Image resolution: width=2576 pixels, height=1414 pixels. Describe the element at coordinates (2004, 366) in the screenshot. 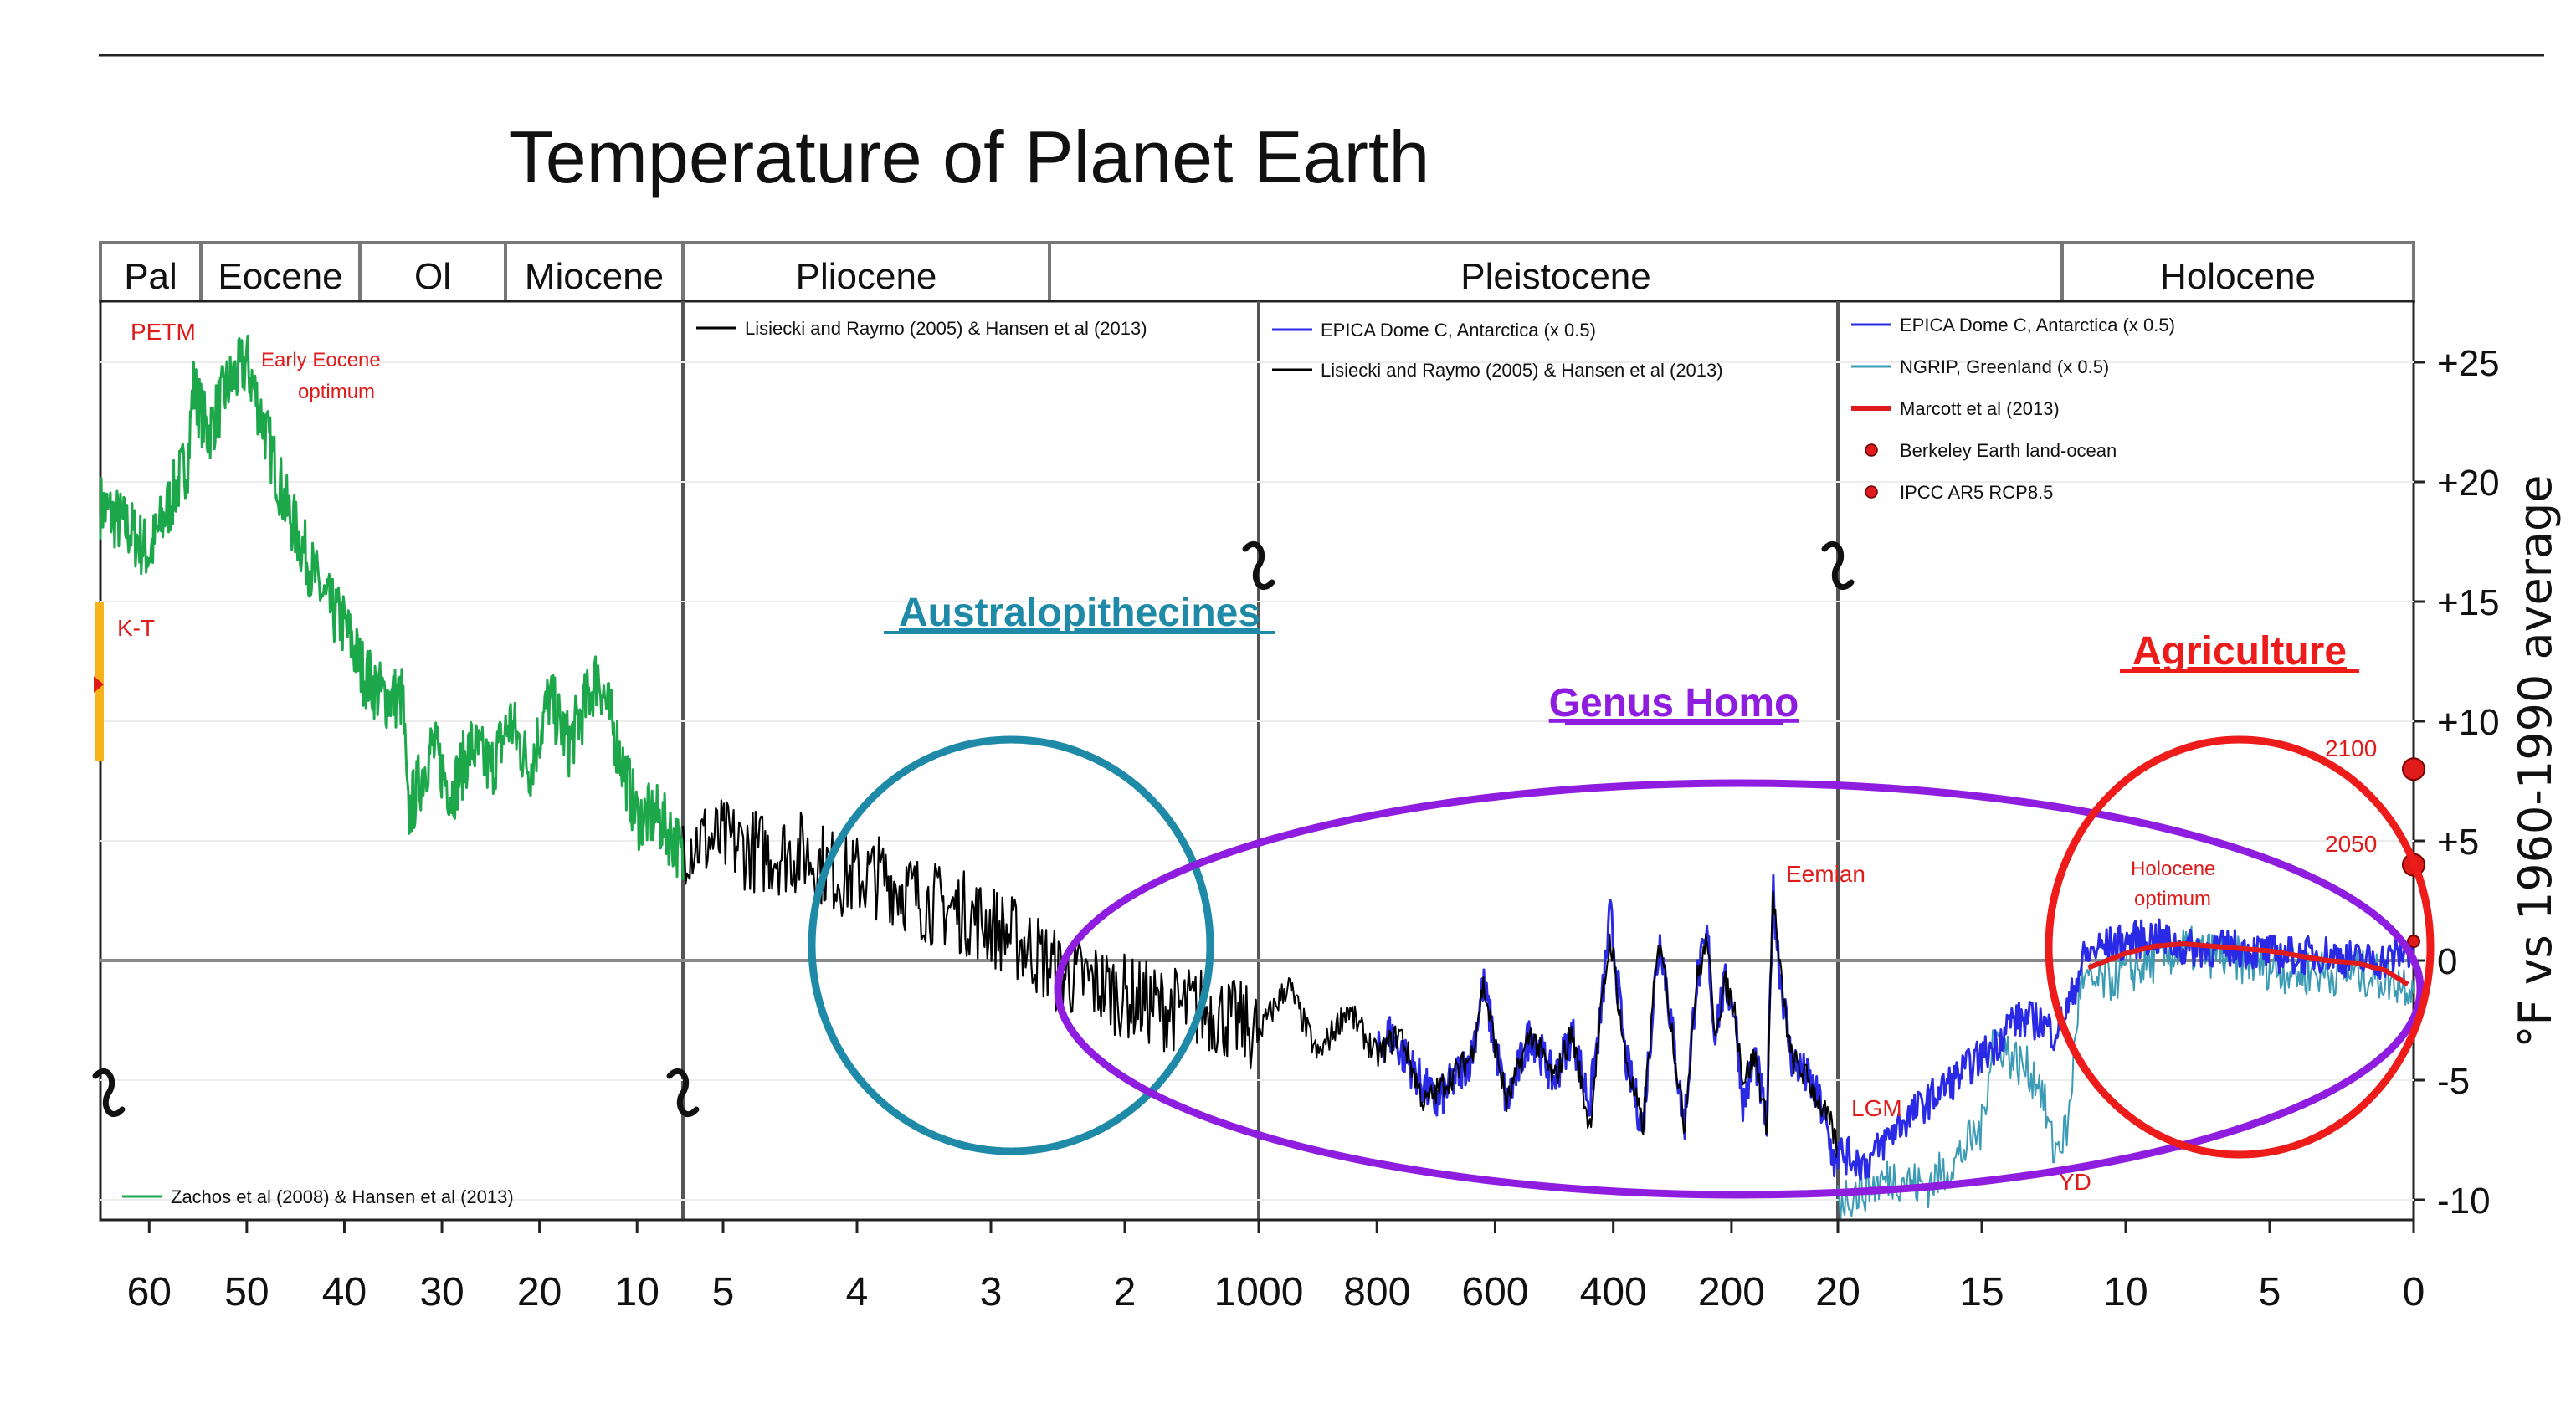

I see `legend-ngrip-greenland-x-0-5-label: NGRIP, Greenland (x 0.5)` at that location.